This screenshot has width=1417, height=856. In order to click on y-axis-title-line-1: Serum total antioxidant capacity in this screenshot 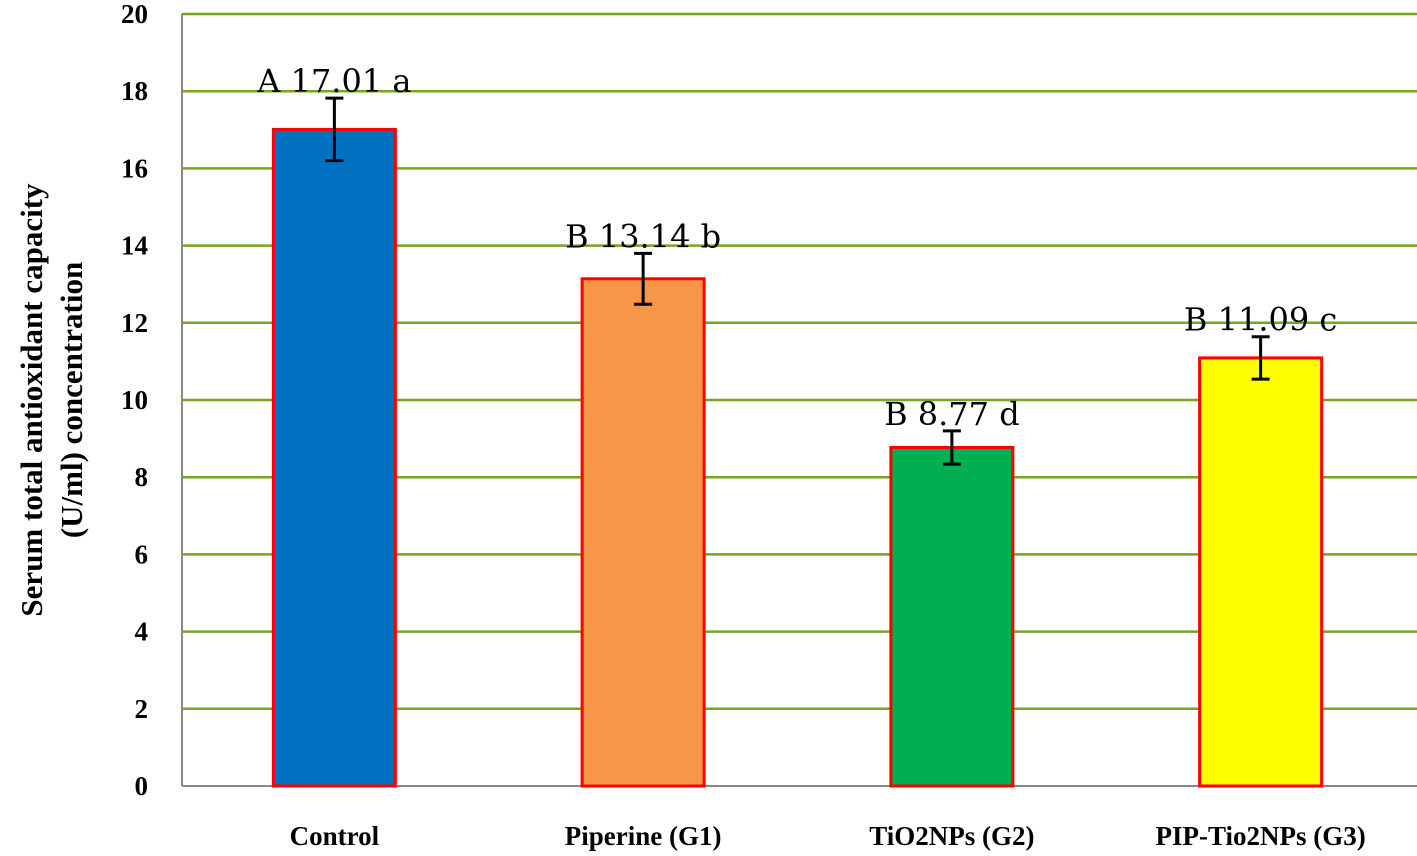, I will do `click(31, 400)`.